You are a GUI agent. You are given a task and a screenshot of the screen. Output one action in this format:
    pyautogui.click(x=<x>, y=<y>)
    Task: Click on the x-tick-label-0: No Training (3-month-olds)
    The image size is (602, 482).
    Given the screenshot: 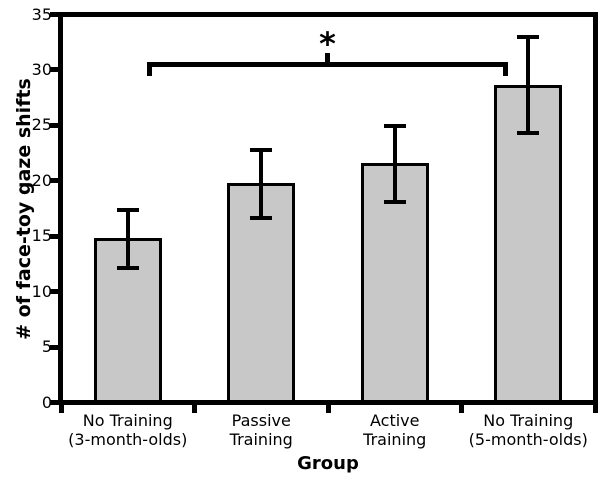 What is the action you would take?
    pyautogui.click(x=128, y=430)
    